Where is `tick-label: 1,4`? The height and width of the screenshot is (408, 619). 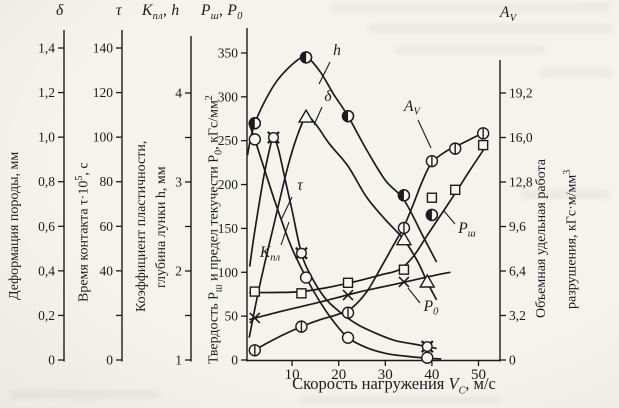
tick-label: 1,4 is located at coordinates (46, 48).